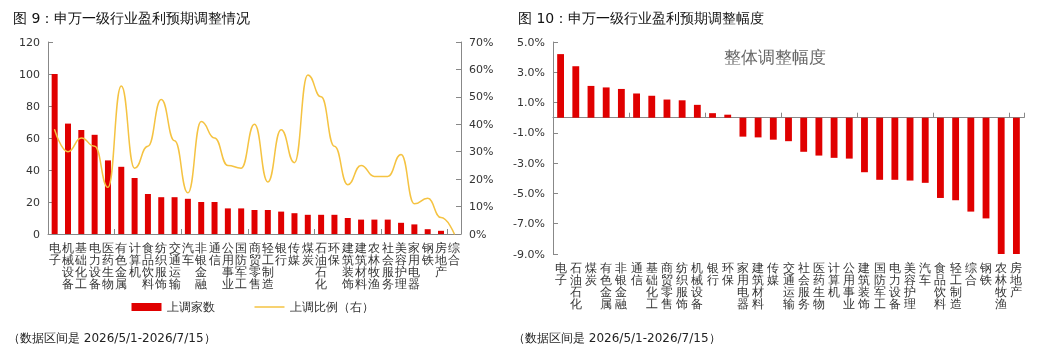  I want to click on x-tick-label: 汽车, so click(925, 274).